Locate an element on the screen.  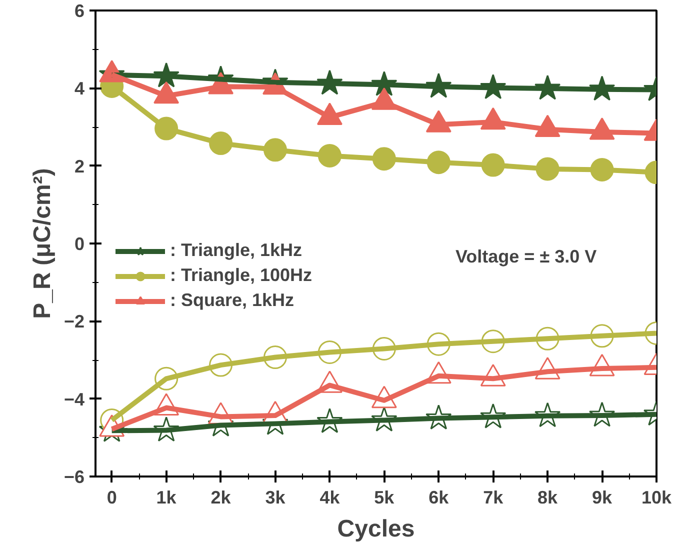
x-tick-label: 0 is located at coordinates (111, 498).